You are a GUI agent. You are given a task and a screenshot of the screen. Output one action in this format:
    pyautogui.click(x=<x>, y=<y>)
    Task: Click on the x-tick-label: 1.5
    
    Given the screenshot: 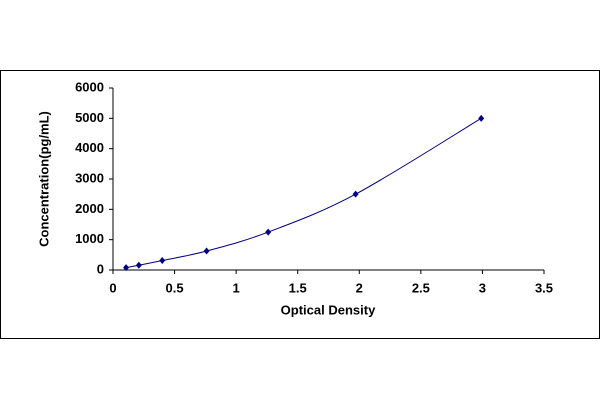 What is the action you would take?
    pyautogui.click(x=298, y=287)
    